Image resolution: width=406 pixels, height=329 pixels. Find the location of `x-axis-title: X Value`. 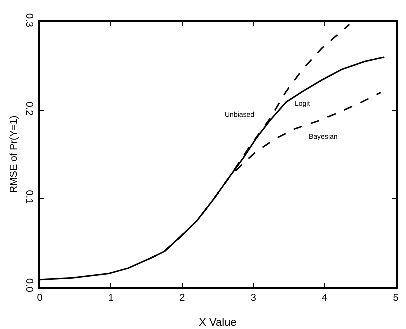

x-axis-title: X Value is located at coordinates (218, 323).